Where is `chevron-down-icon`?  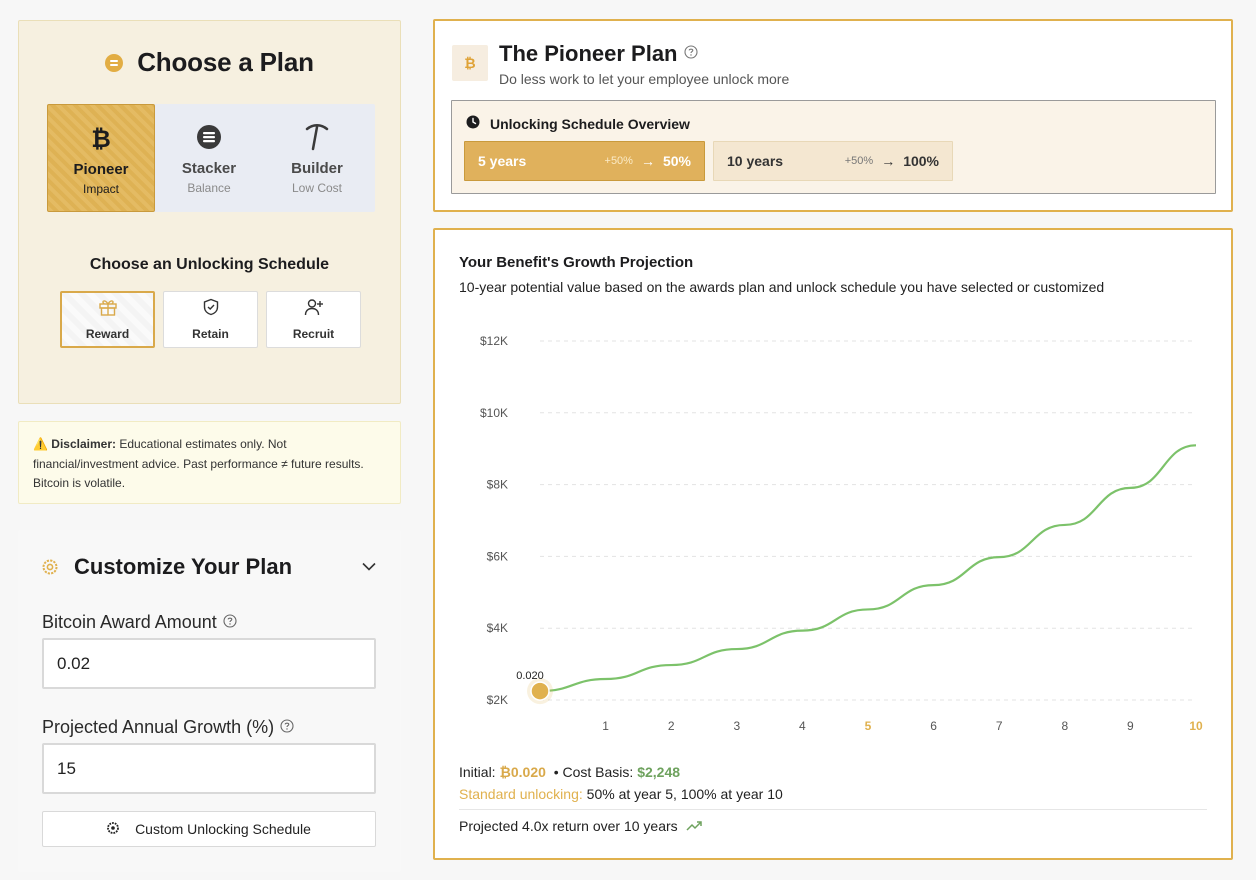
chevron-down-icon is located at coordinates (369, 567).